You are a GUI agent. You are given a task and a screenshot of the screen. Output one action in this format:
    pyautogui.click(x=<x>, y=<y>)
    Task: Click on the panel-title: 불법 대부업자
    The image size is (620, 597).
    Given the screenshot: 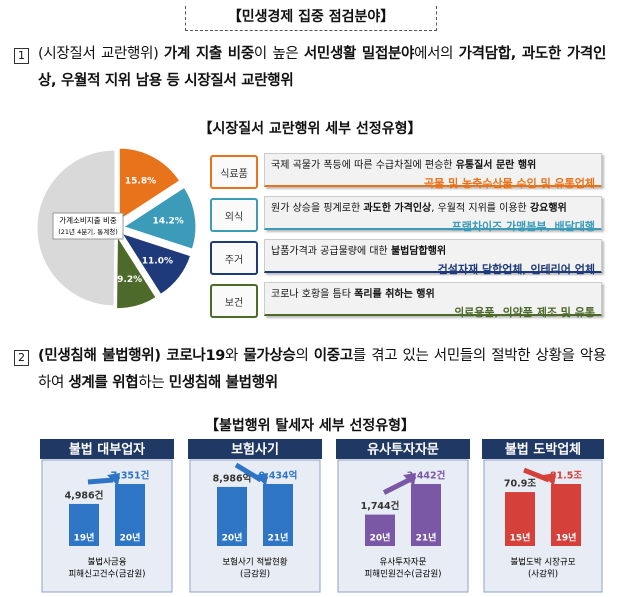 What is the action you would take?
    pyautogui.click(x=107, y=450)
    